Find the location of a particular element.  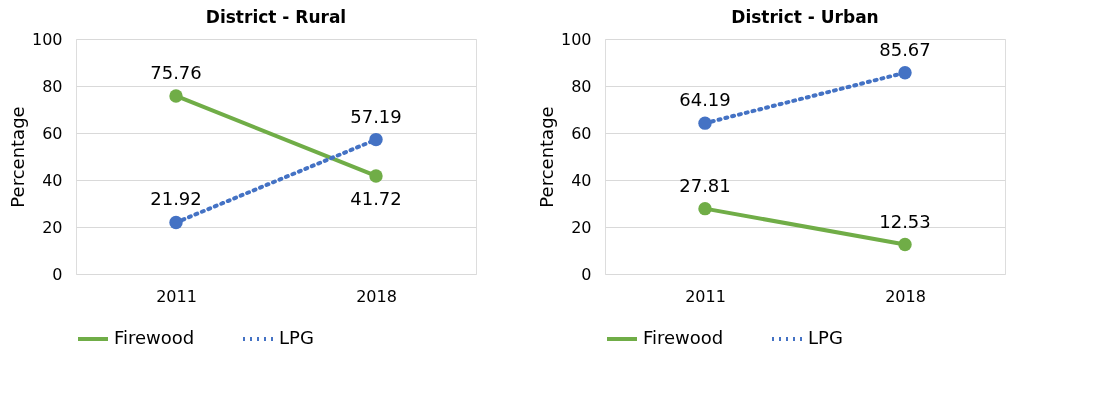

data-label: 27.81 is located at coordinates (705, 185).